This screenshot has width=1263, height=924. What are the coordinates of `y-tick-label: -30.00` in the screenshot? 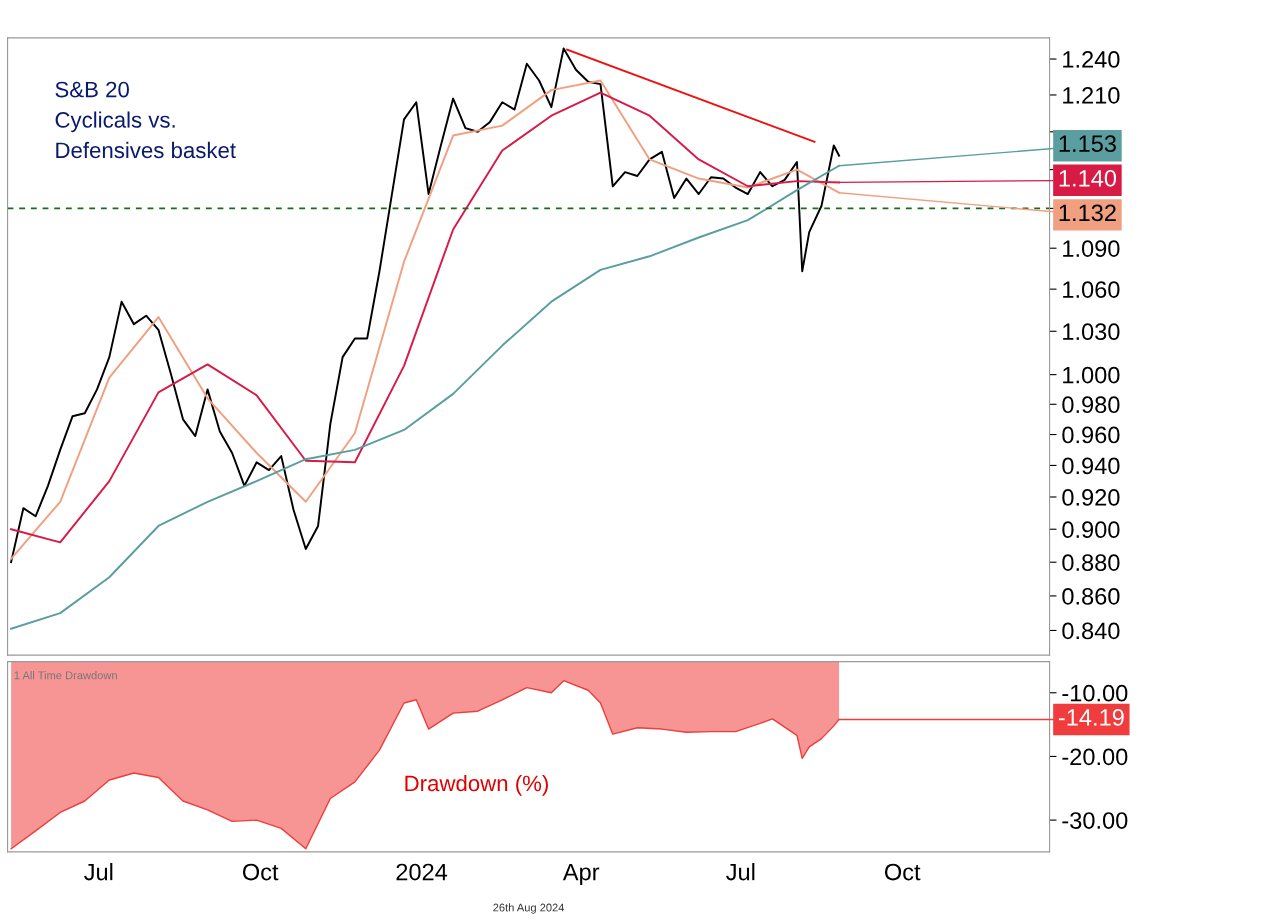 It's located at (1095, 820).